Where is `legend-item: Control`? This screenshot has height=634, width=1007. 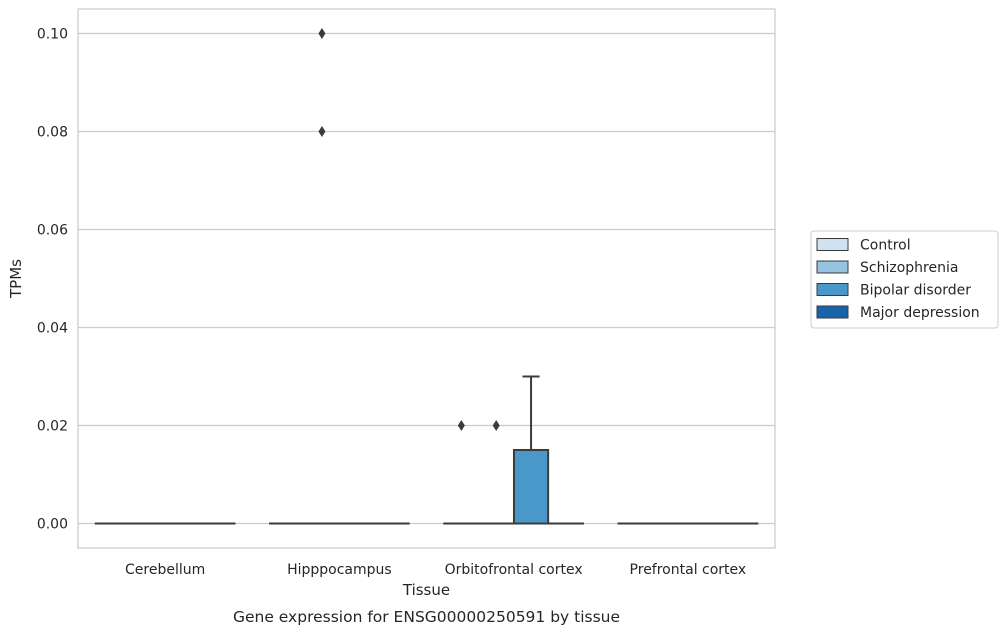
legend-item: Control is located at coordinates (863, 246).